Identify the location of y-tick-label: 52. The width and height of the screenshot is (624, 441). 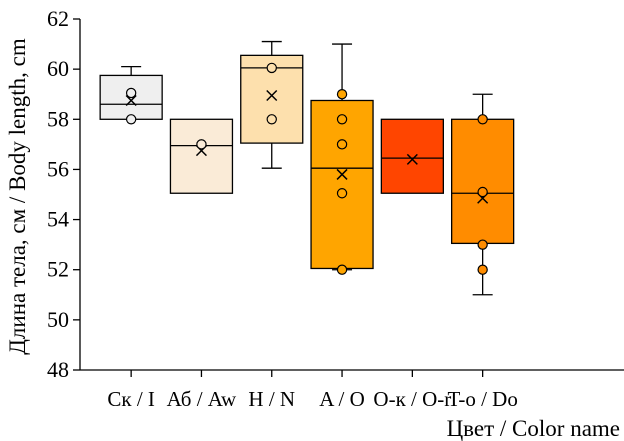
(58, 269).